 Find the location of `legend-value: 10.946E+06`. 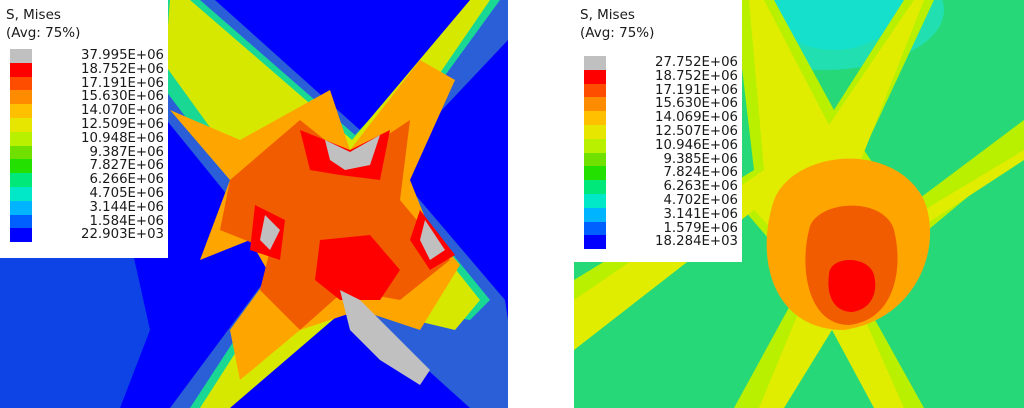

legend-value: 10.946E+06 is located at coordinates (696, 145).